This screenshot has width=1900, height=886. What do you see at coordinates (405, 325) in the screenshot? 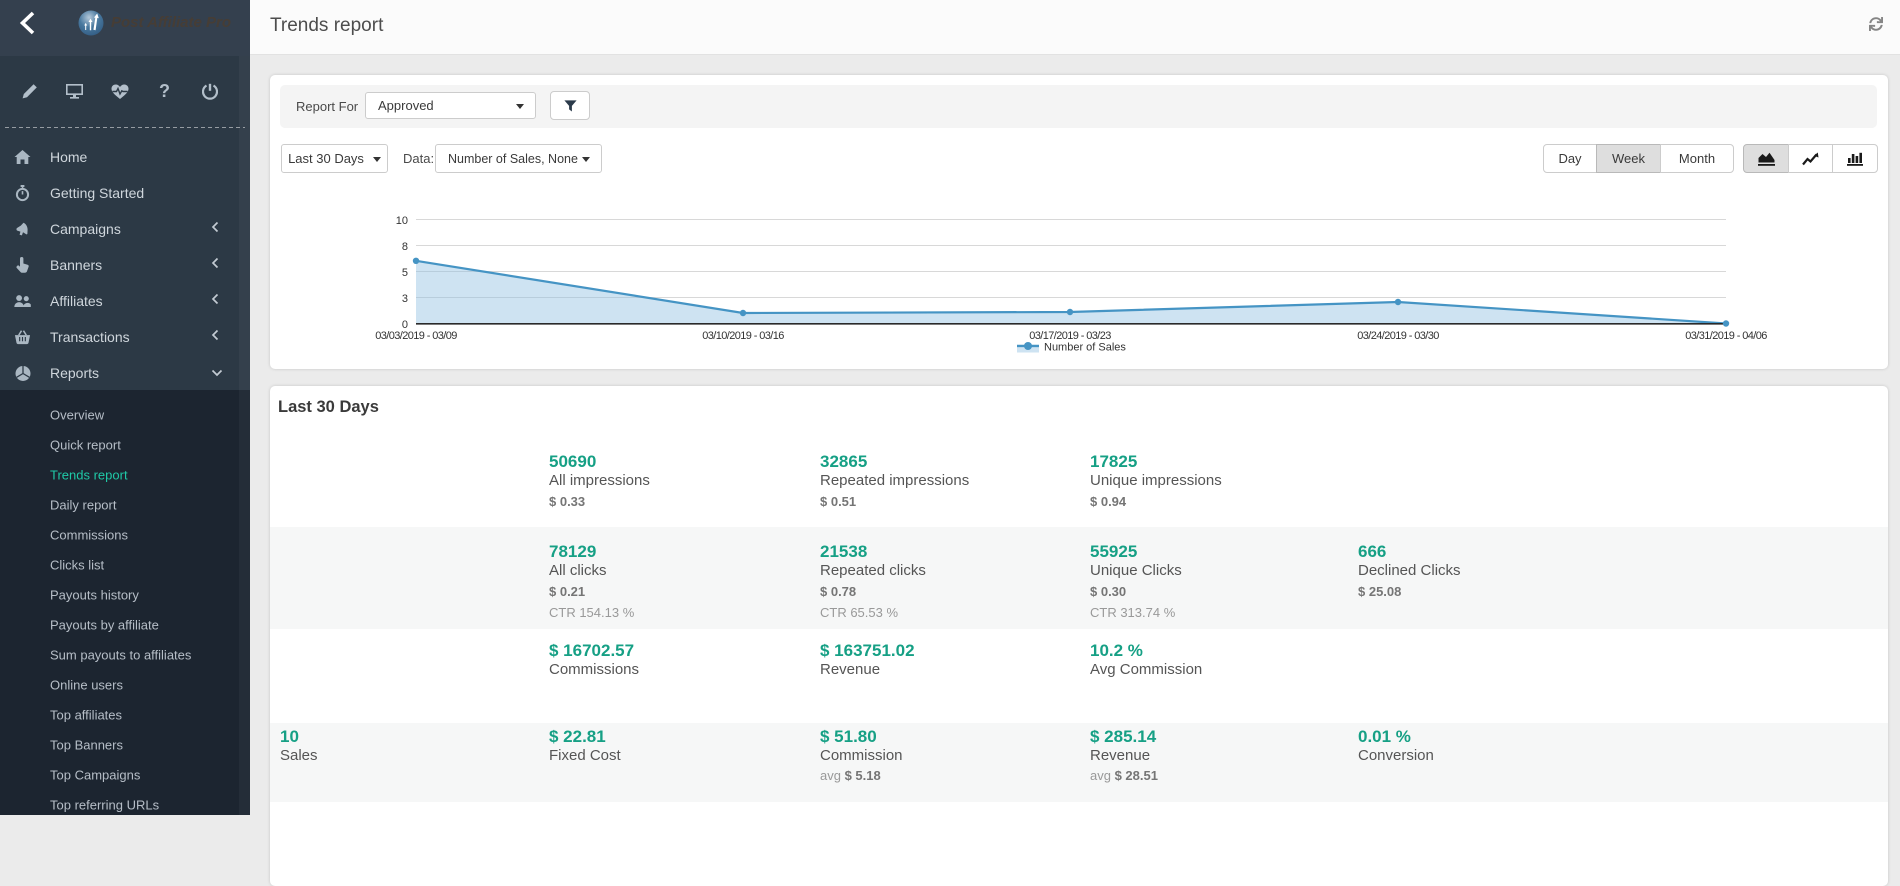
I see `svg-text: 0` at bounding box center [405, 325].